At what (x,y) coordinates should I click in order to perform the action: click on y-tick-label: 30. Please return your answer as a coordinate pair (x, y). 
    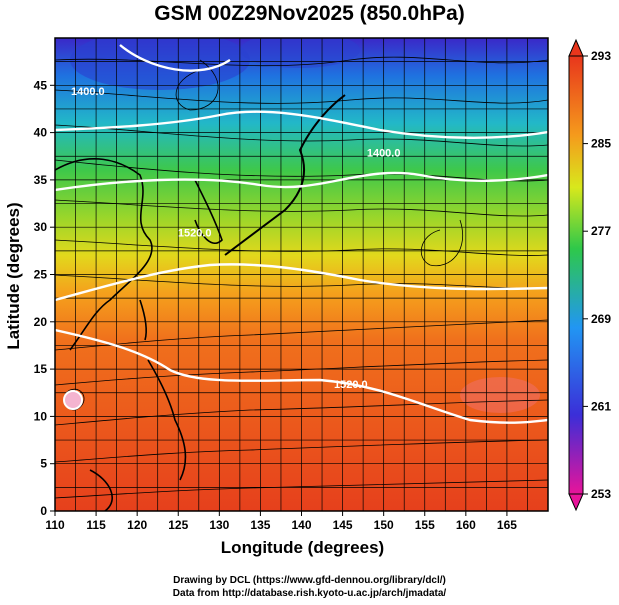
    Looking at the image, I should click on (41, 227).